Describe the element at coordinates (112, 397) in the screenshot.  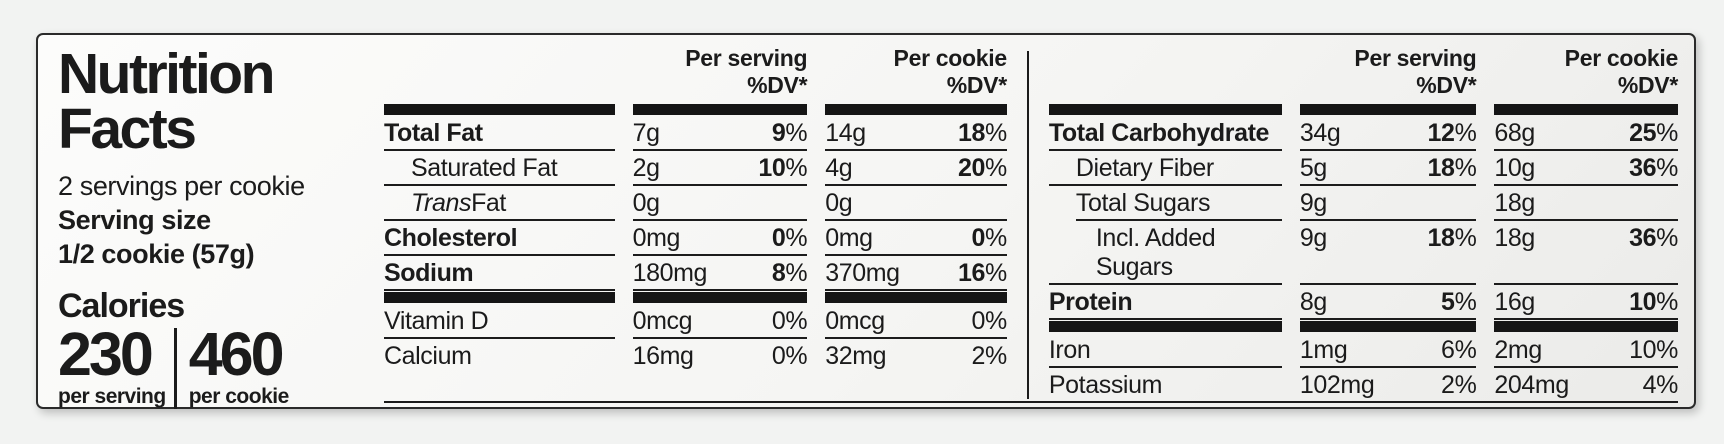
I see `calories-per-serving-label: per serving` at that location.